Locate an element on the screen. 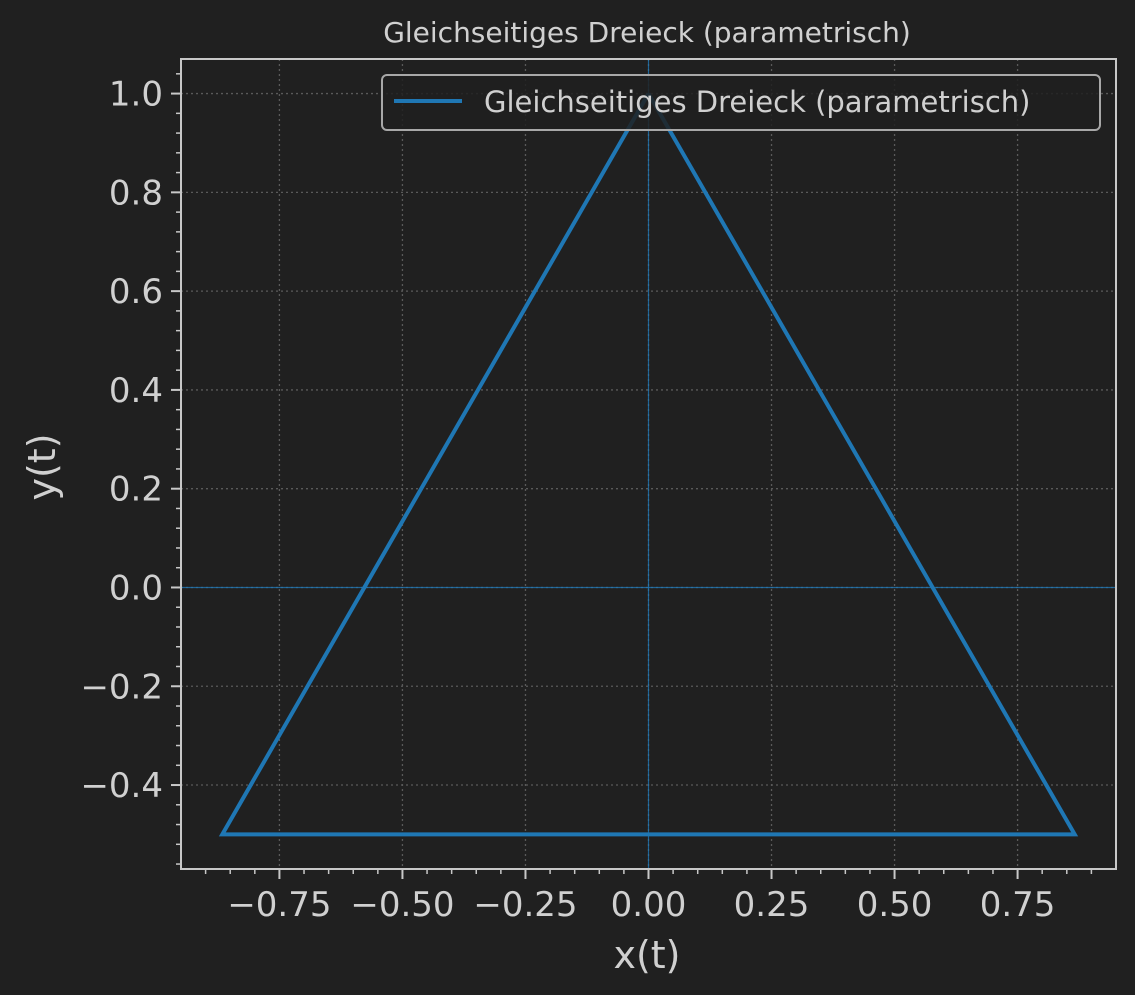 This screenshot has width=1135, height=995. y-tick-label: 0.4 is located at coordinates (136, 391).